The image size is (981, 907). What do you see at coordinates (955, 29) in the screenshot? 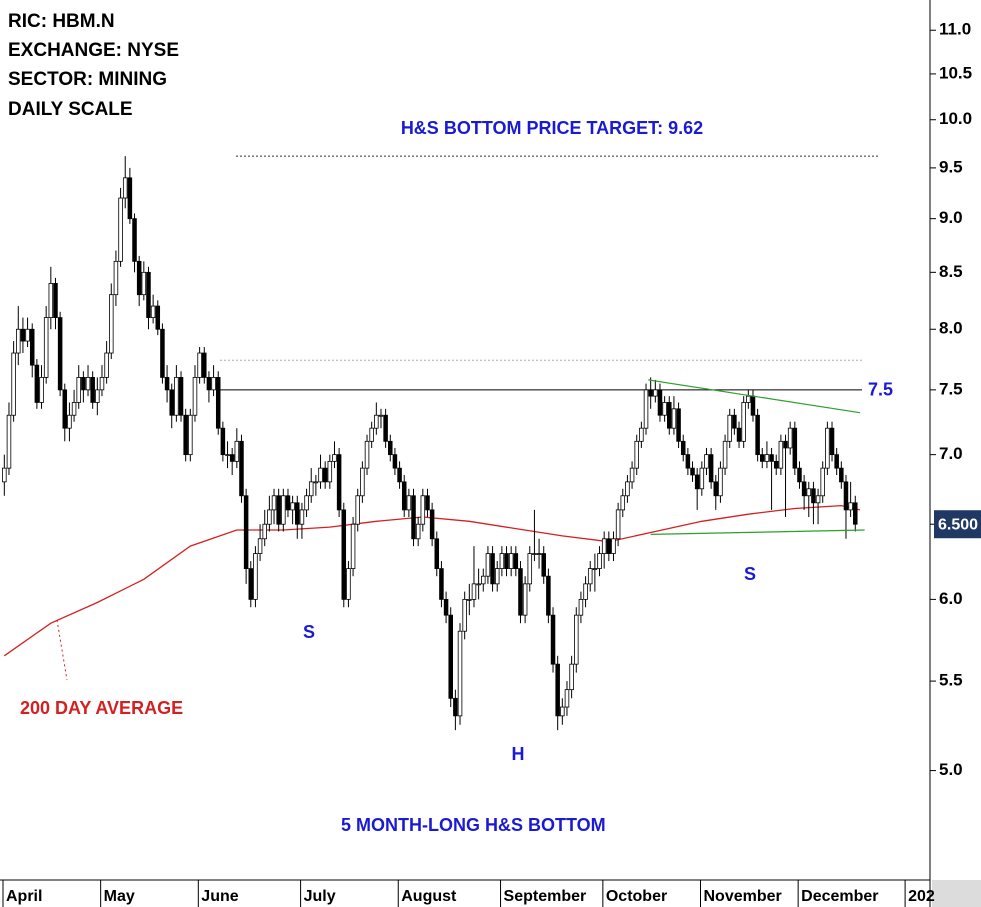
I see `y-tick-label: 11.0` at bounding box center [955, 29].